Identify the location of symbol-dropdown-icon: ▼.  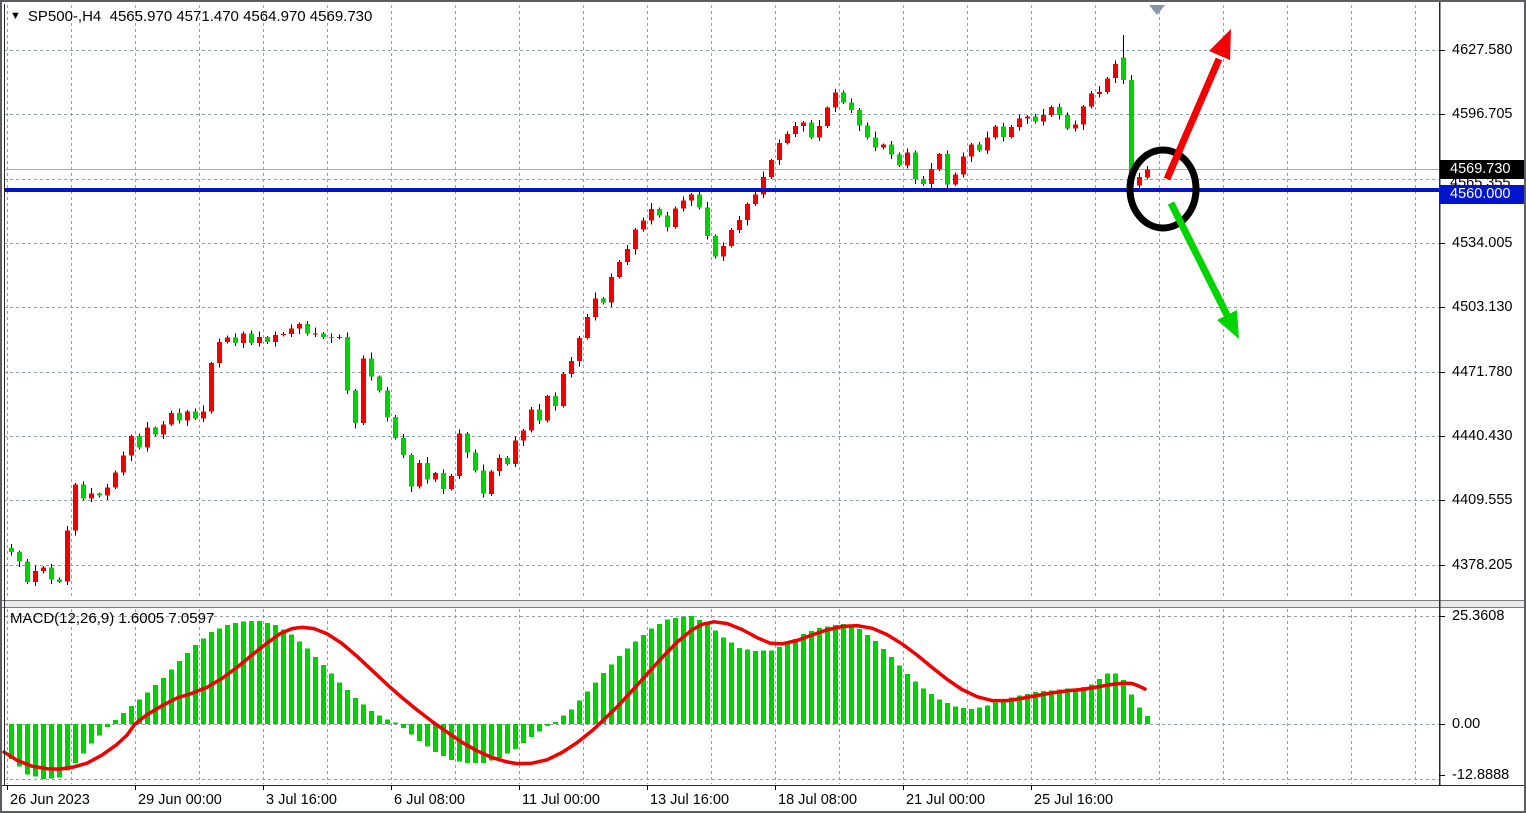
(15, 16).